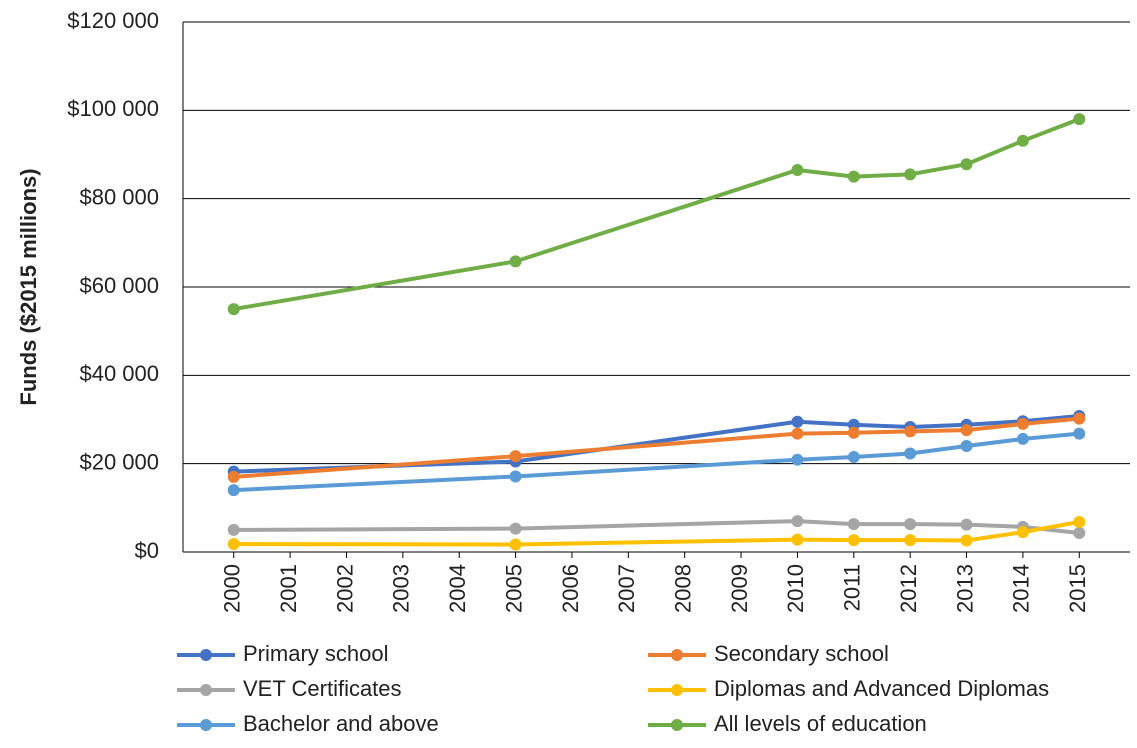 The image size is (1137, 748). What do you see at coordinates (795, 588) in the screenshot?
I see `x-tick-label: 2010` at bounding box center [795, 588].